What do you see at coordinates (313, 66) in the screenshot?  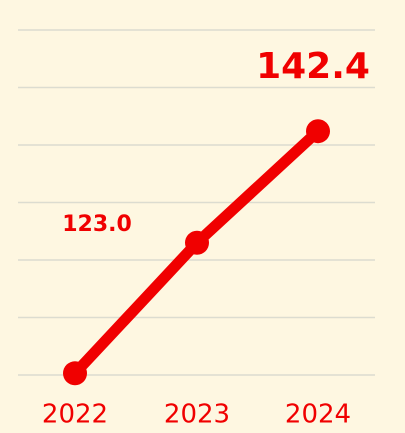 I see `value-label: 142.4` at bounding box center [313, 66].